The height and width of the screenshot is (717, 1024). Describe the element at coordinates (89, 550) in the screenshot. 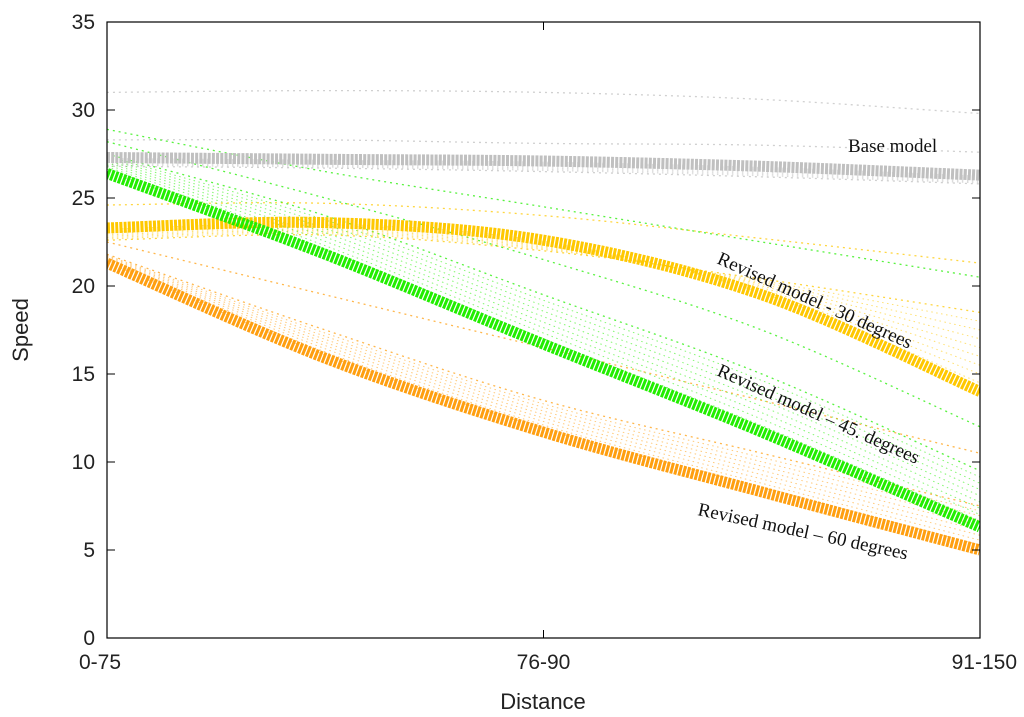

I see `y-tick-label: 5` at that location.